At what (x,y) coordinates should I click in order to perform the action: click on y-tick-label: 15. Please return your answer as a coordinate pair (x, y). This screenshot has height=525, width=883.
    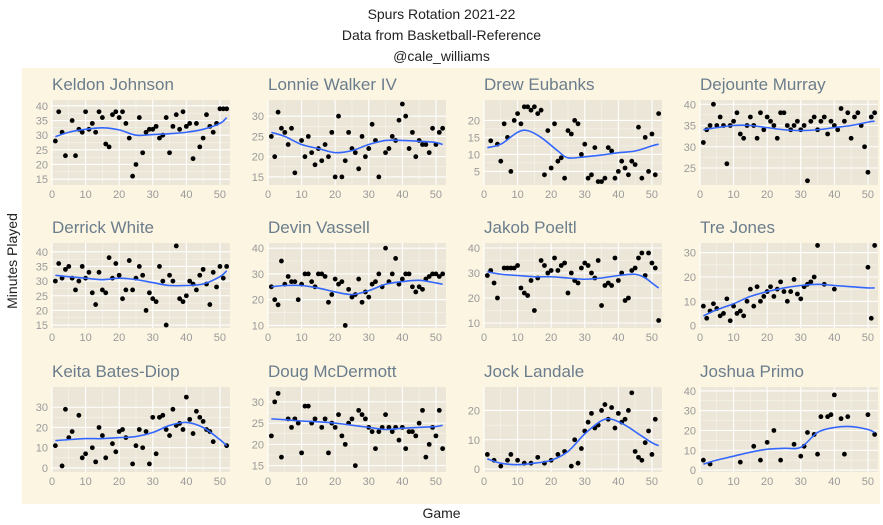
    Looking at the image, I should click on (474, 138).